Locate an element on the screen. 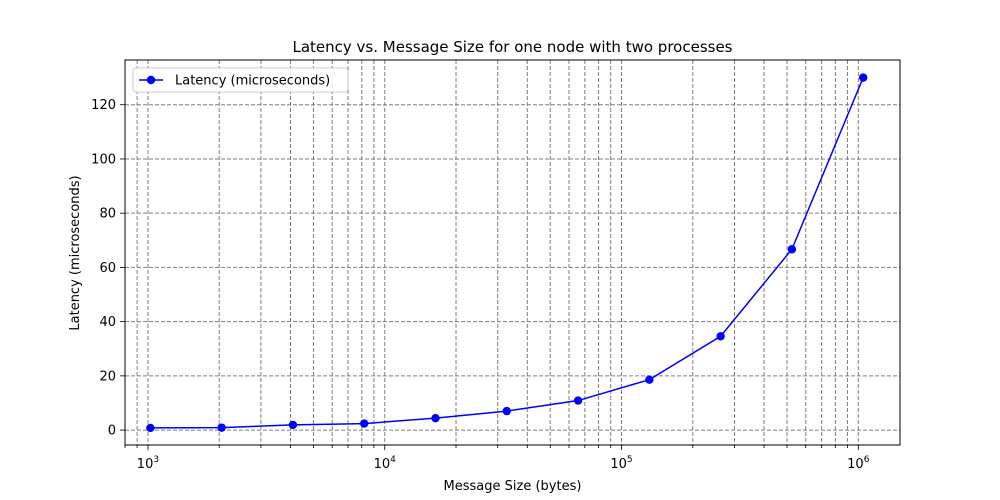  x-tick-label: 10⁶ is located at coordinates (858, 463).